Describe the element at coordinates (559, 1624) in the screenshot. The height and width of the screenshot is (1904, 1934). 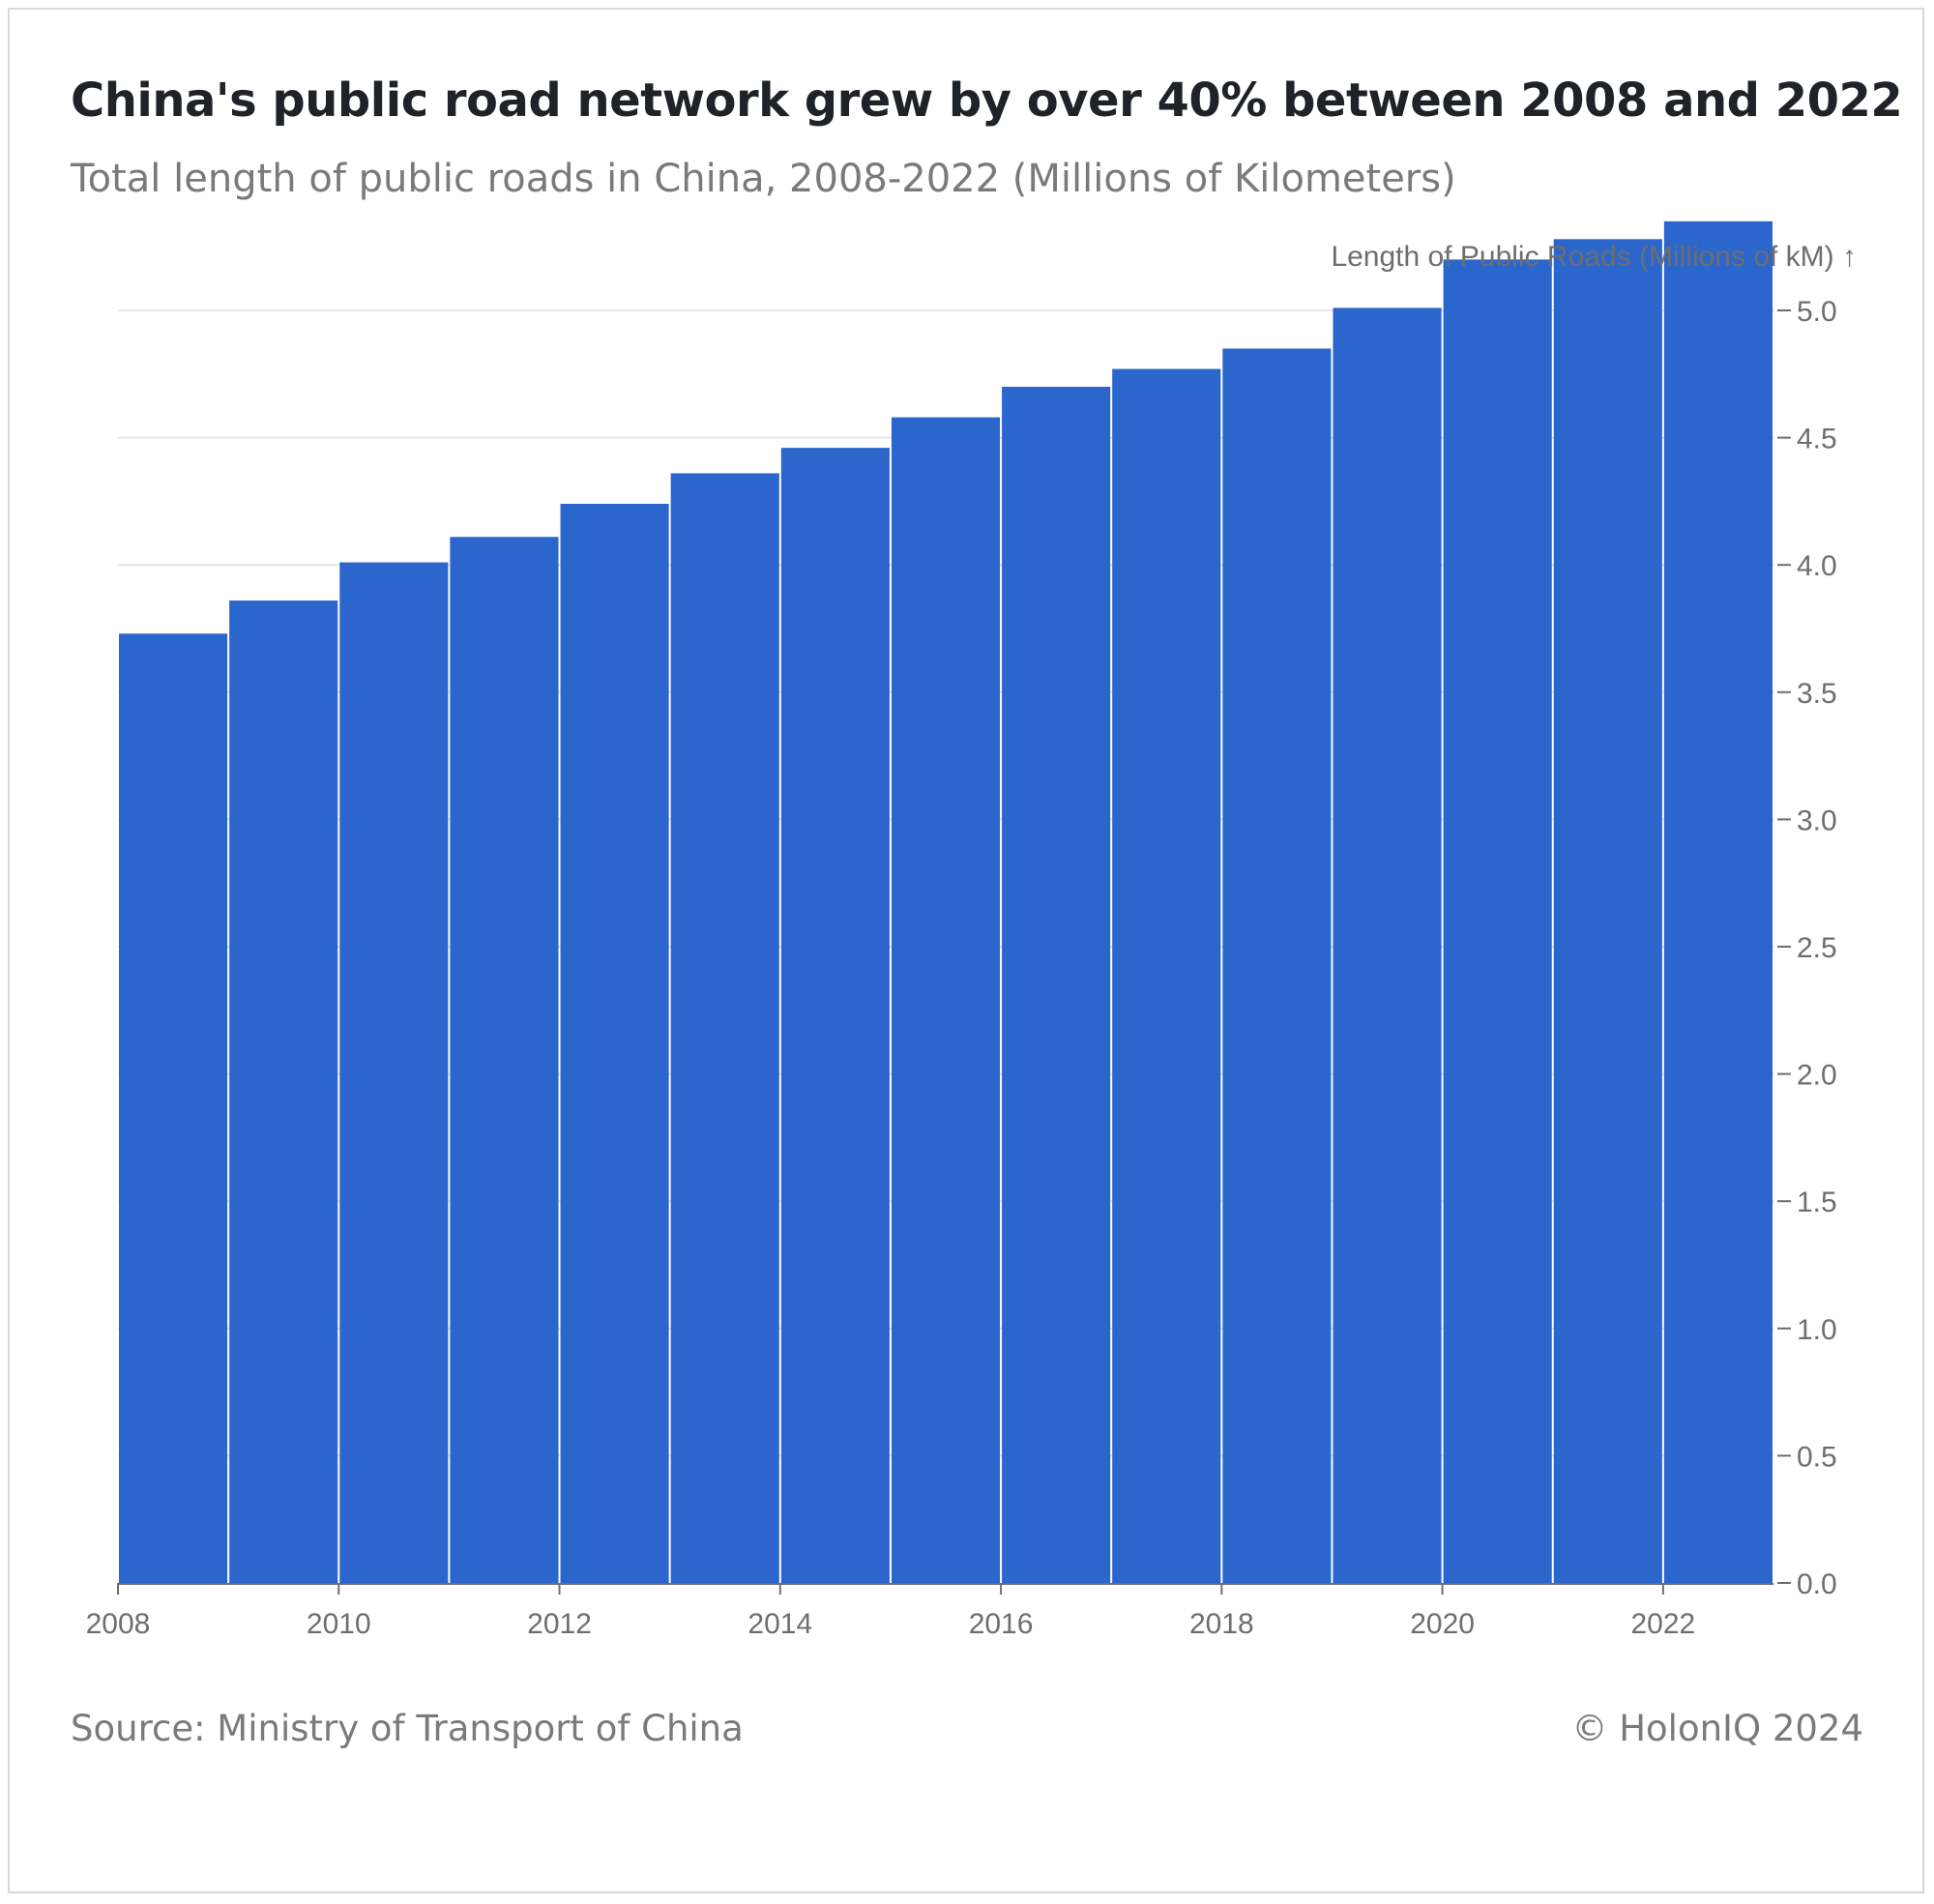
I see `x-tick-label: 2012` at that location.